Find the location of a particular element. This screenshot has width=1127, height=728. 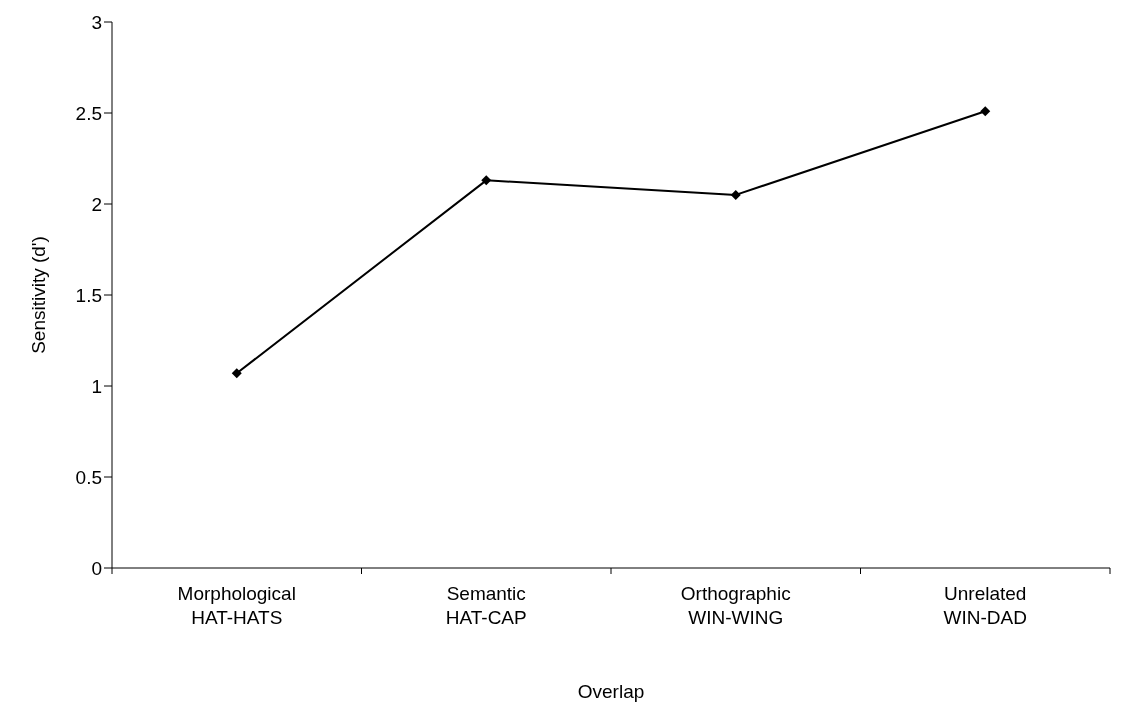

y-tick-label: 1 is located at coordinates (96, 386).